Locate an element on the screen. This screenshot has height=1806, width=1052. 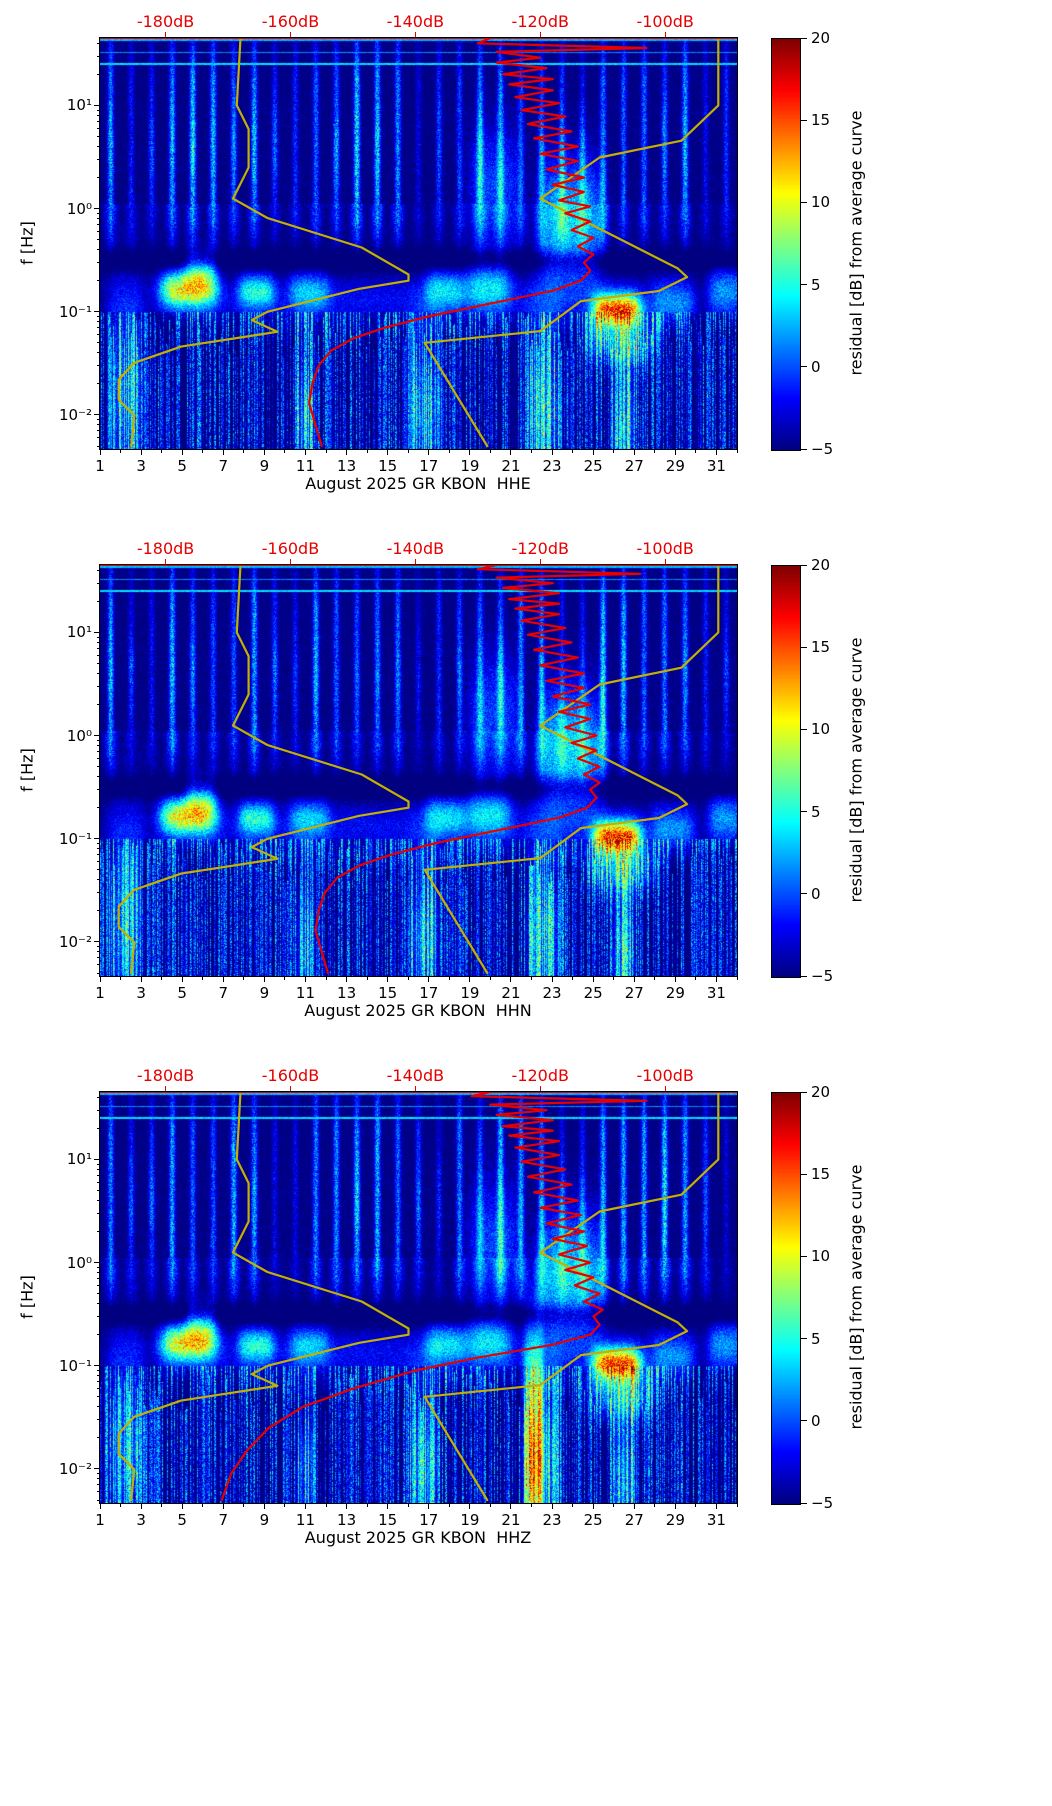
x-tick-label: 29 is located at coordinates (675, 1520).